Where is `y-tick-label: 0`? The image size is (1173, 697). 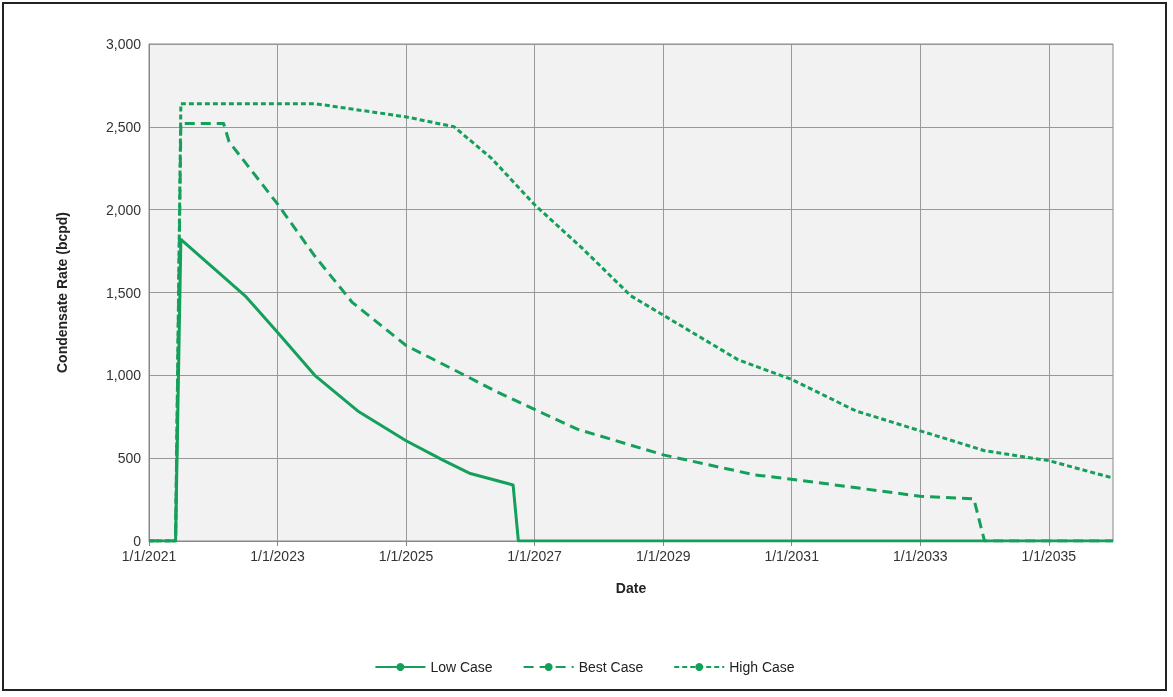
y-tick-label: 0 is located at coordinates (137, 541).